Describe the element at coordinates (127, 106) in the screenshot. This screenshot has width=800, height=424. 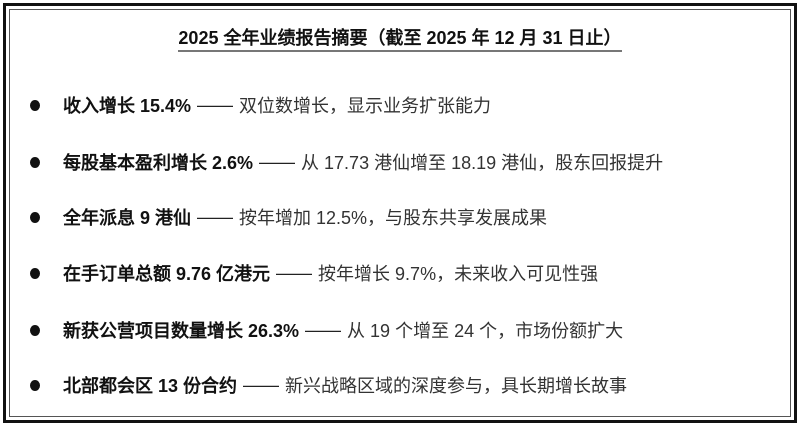
I see `item-highlight: 收入增长 15.4%` at that location.